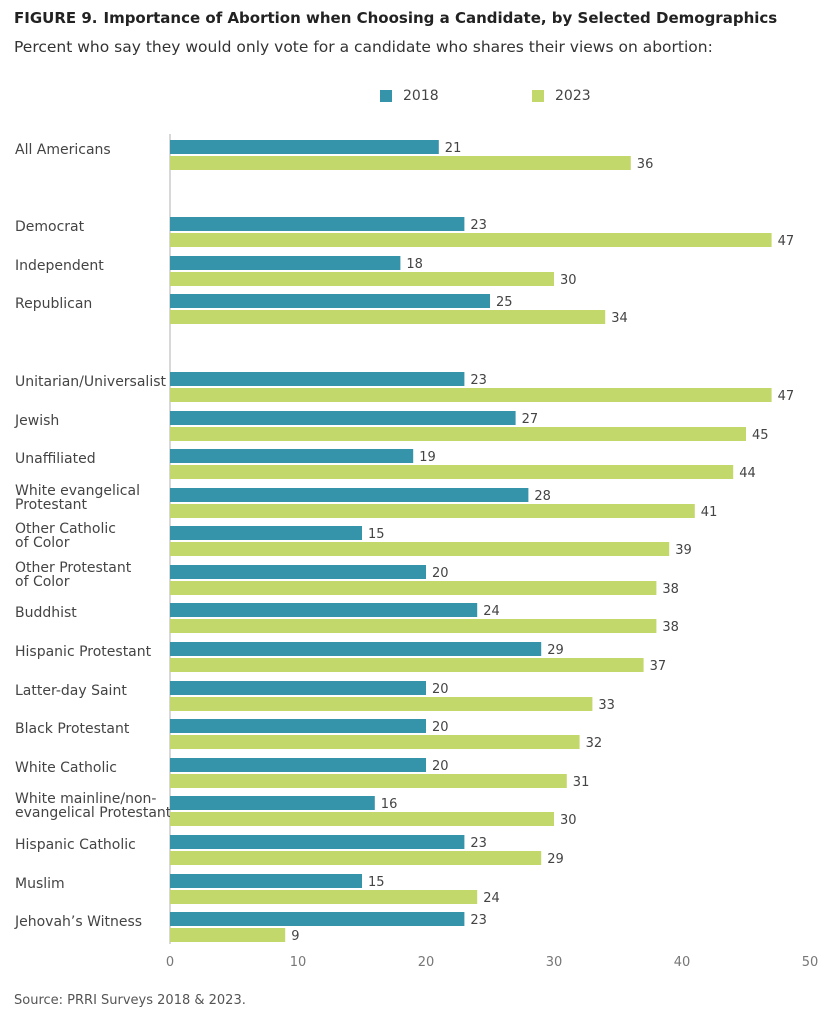  What do you see at coordinates (36, 421) in the screenshot?
I see `category-label: Jewish` at bounding box center [36, 421].